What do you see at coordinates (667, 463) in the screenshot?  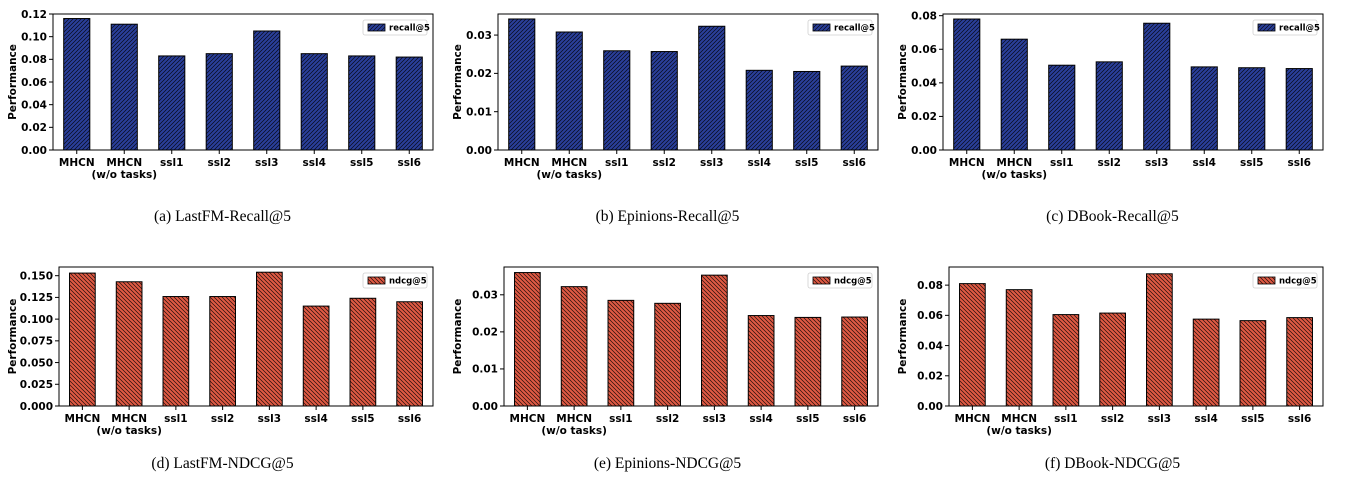 I see `caption-e: (e) Epinions-NDCG@5` at bounding box center [667, 463].